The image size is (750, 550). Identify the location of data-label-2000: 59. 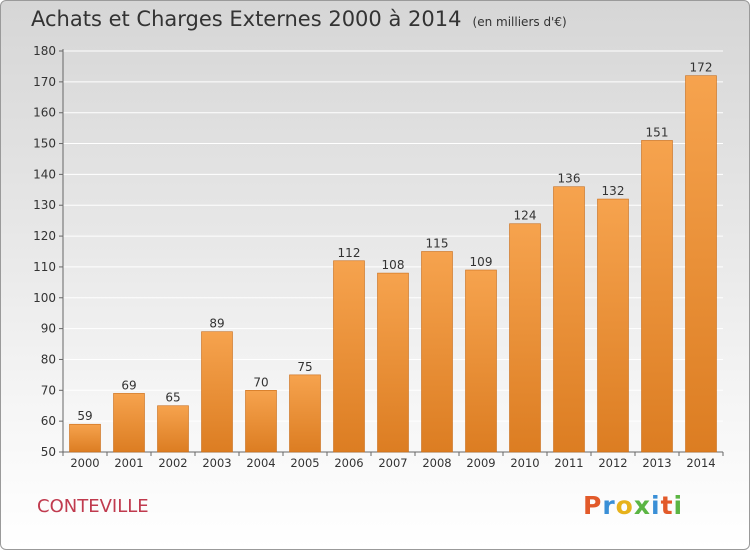
(84, 416).